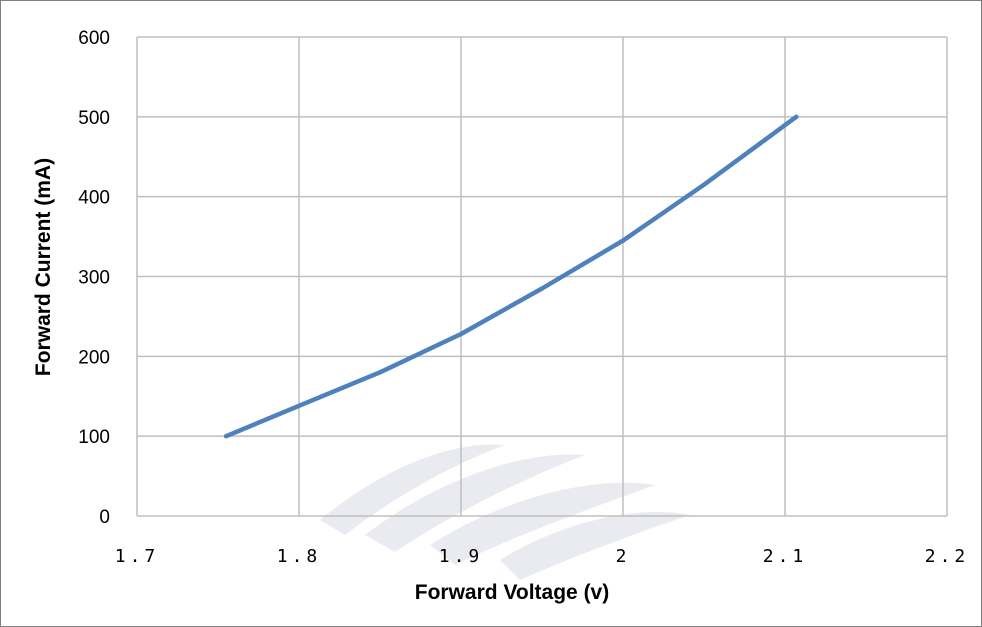 The image size is (982, 627). I want to click on x-axis-title: Forward Voltage (v), so click(512, 592).